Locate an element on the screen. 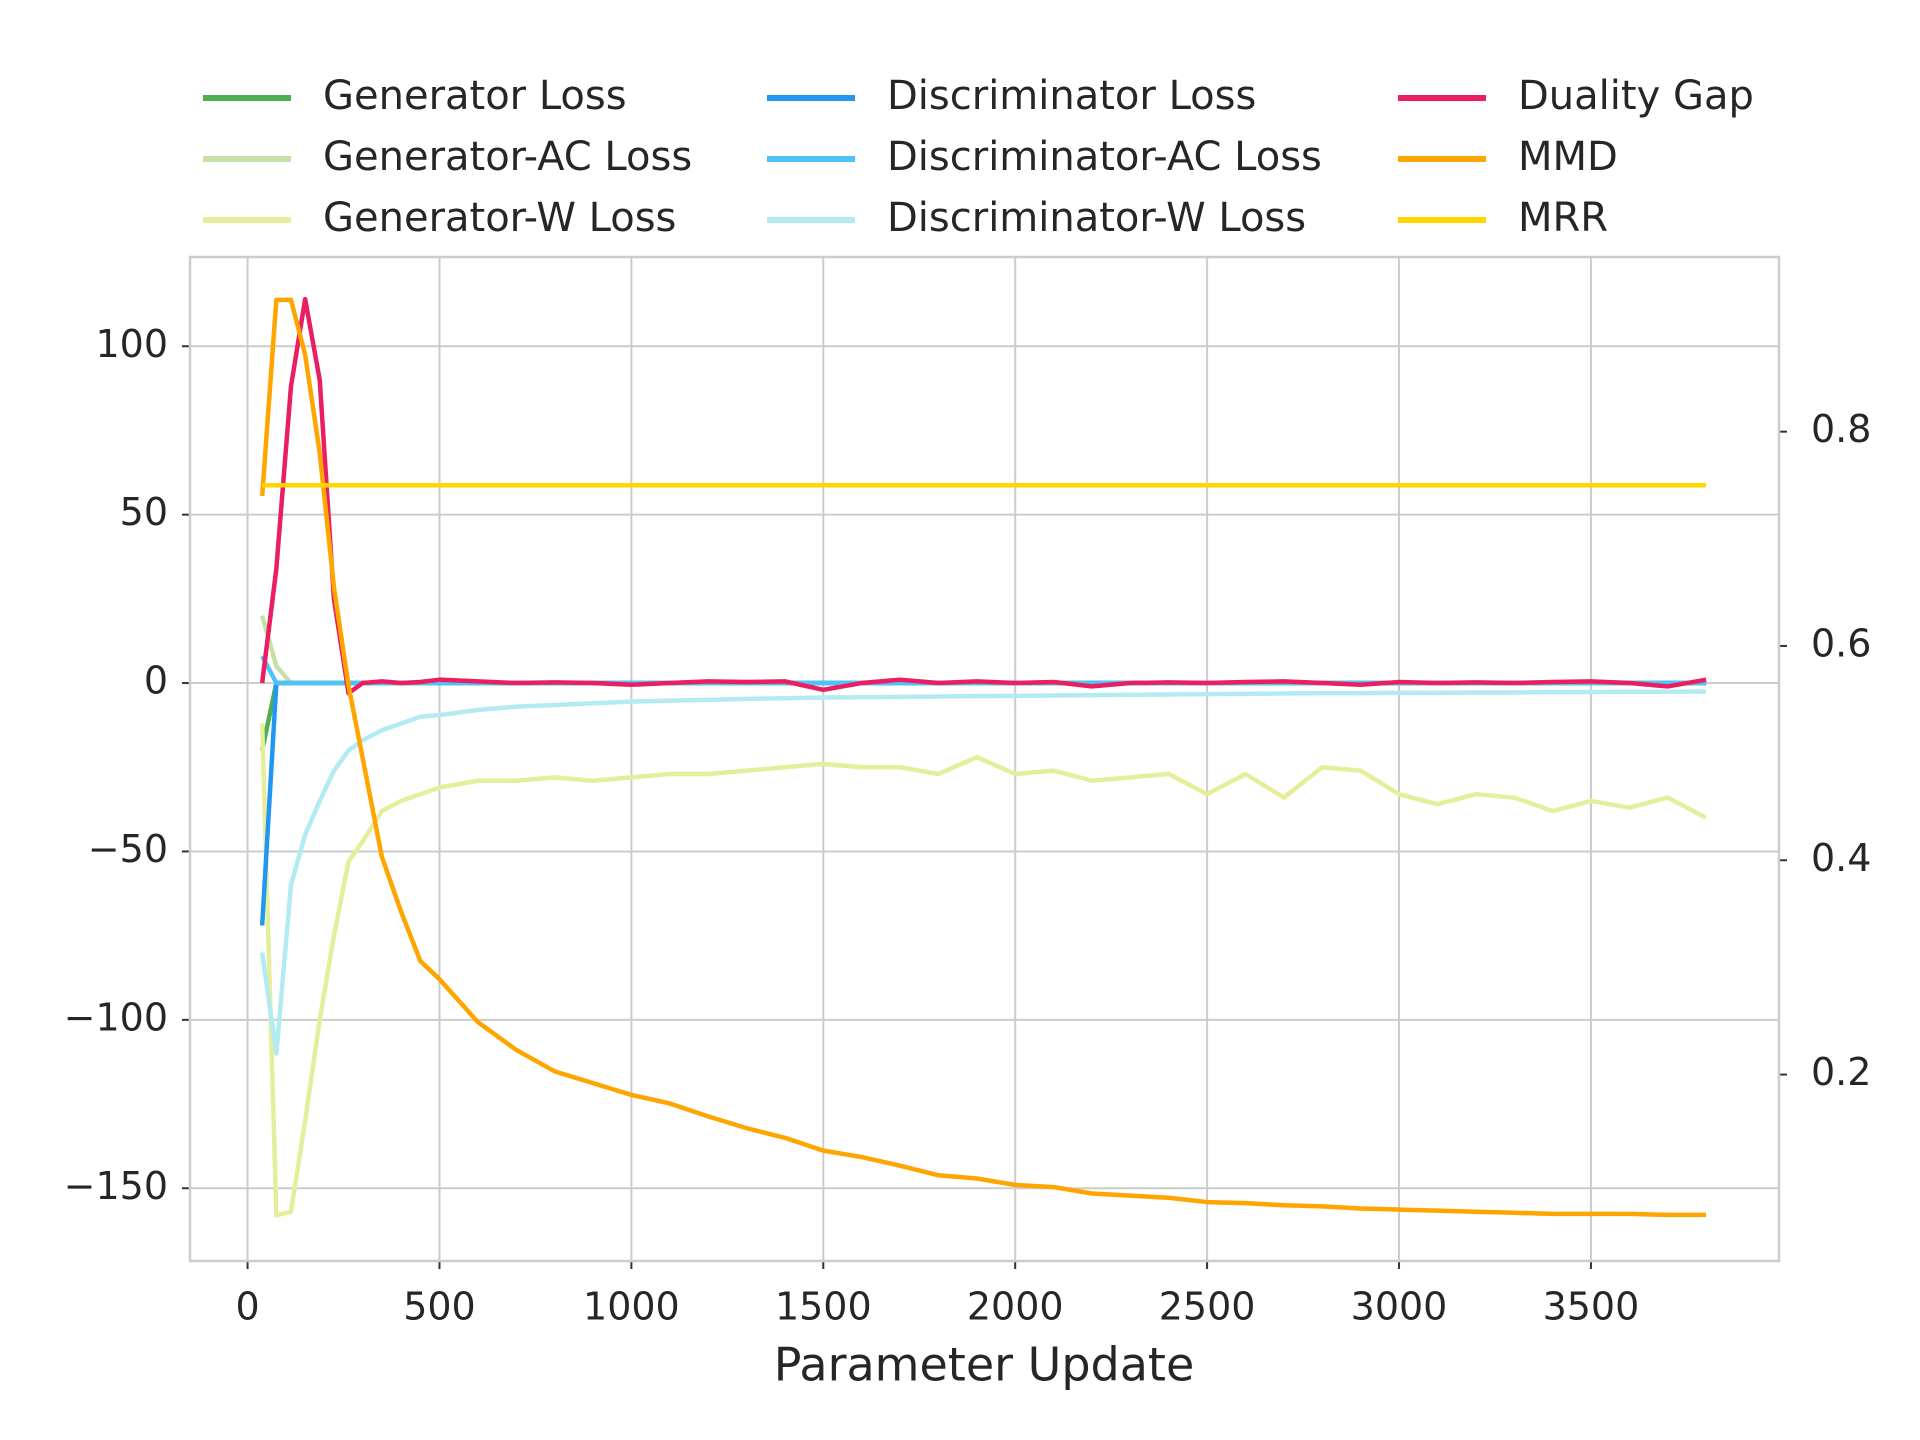 The height and width of the screenshot is (1440, 1920). y-tick-label: −100 is located at coordinates (116, 1017).